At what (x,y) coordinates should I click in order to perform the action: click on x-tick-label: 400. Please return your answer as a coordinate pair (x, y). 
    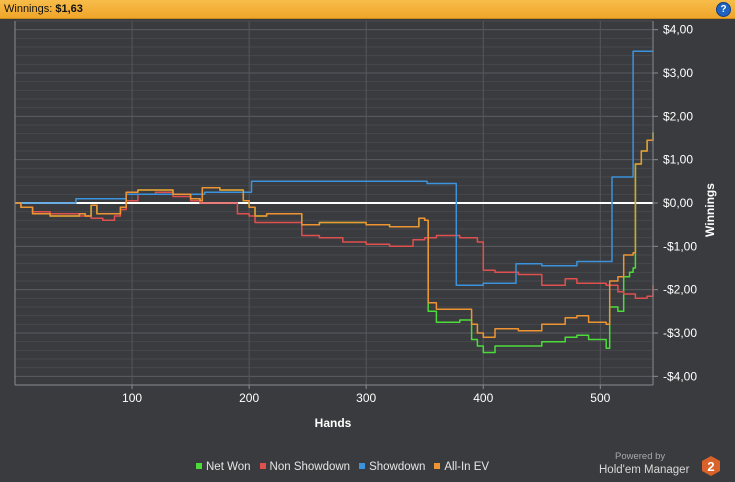
    Looking at the image, I should click on (483, 398).